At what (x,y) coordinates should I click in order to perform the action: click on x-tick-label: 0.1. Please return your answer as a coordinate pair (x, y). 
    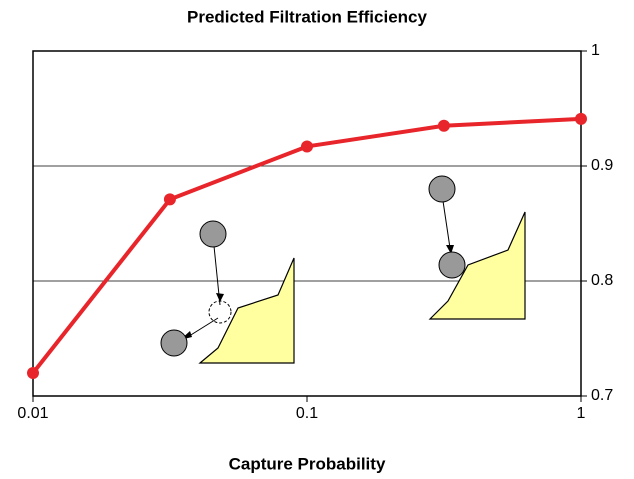
    Looking at the image, I should click on (307, 413).